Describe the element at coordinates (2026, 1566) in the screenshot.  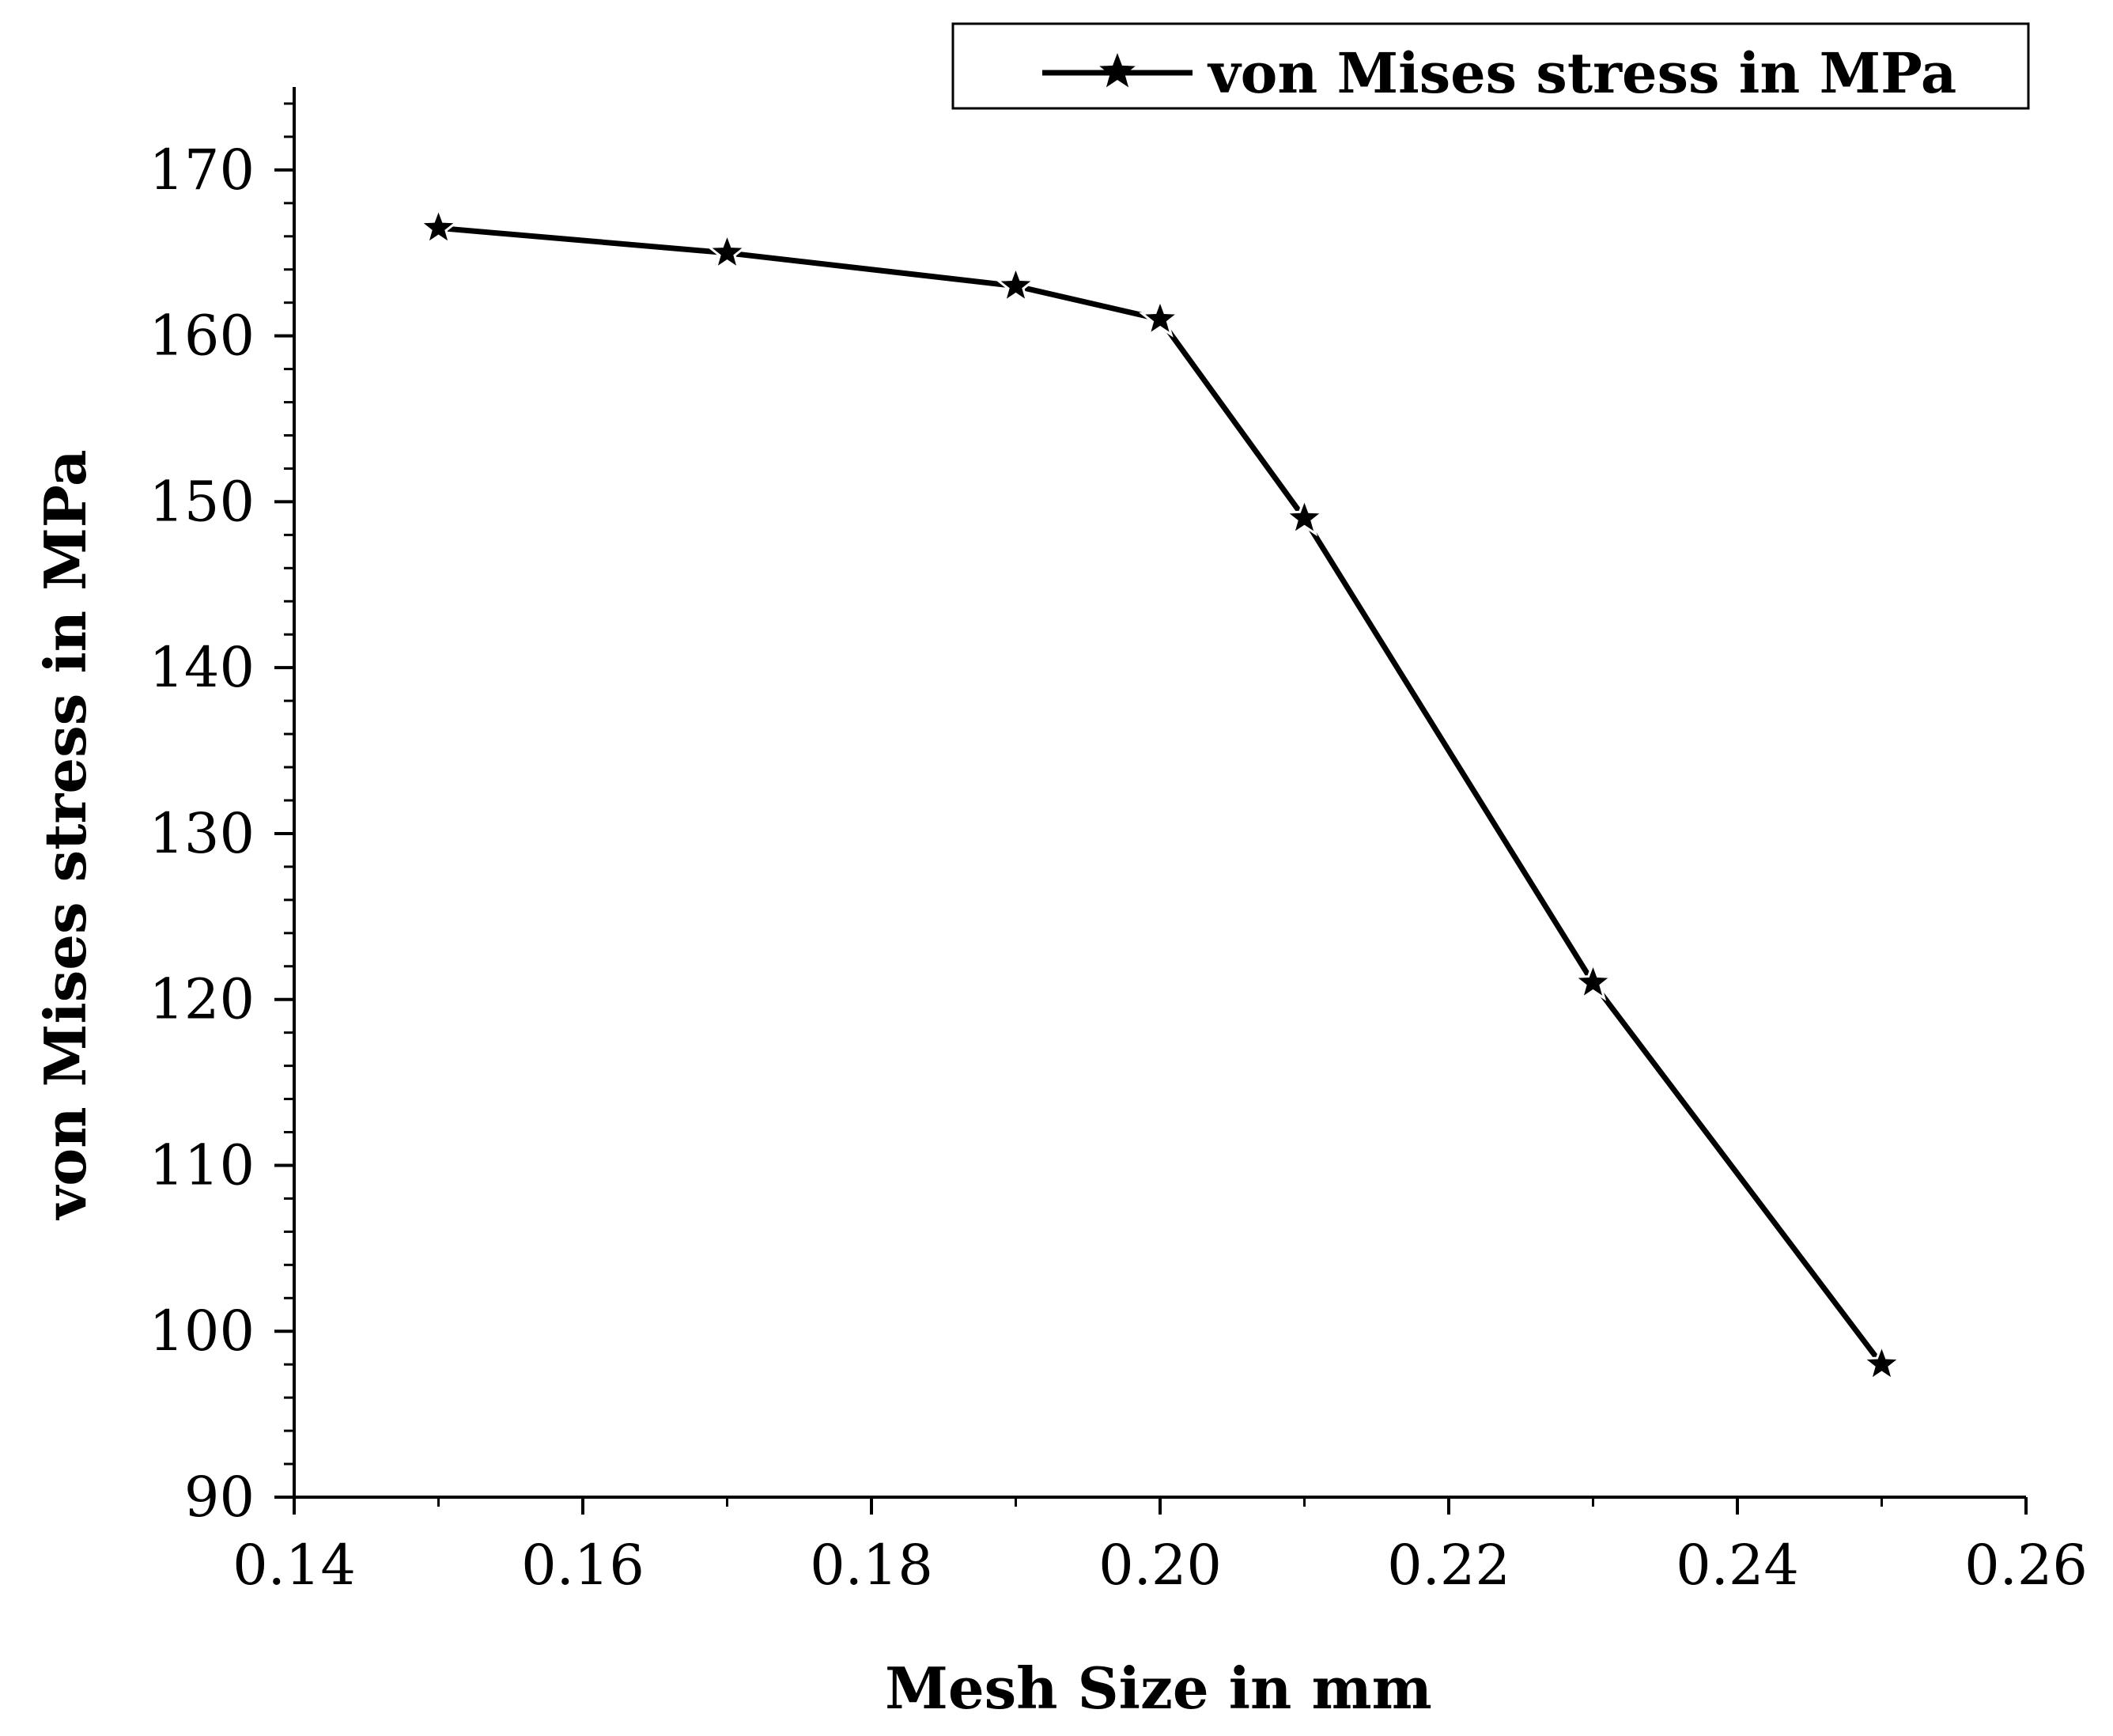
I see `x-tick-label: 0.26` at that location.